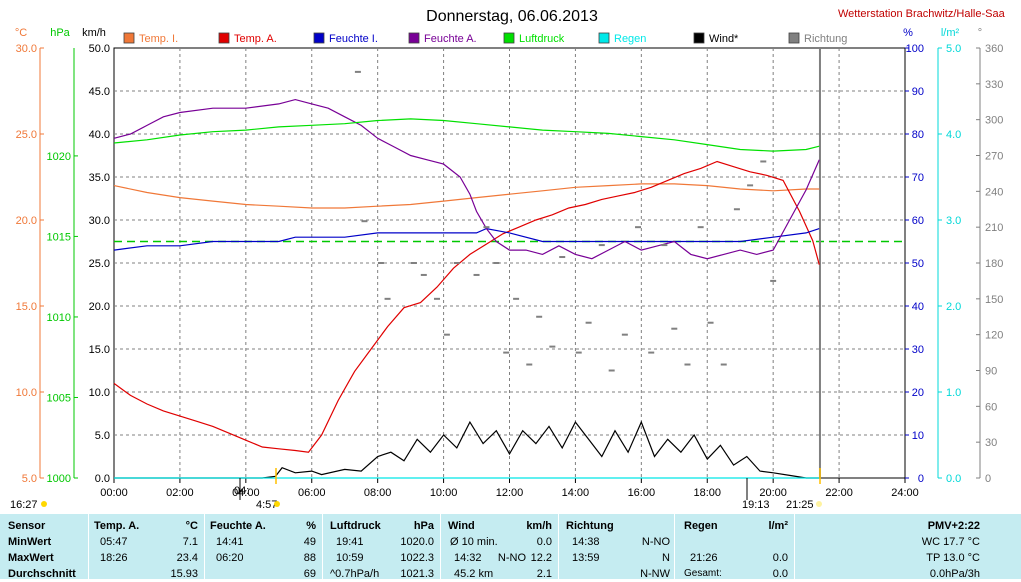 This screenshot has height=582, width=1021. Describe the element at coordinates (586, 542) in the screenshot. I see `direction-row1-time: 14:38` at that location.